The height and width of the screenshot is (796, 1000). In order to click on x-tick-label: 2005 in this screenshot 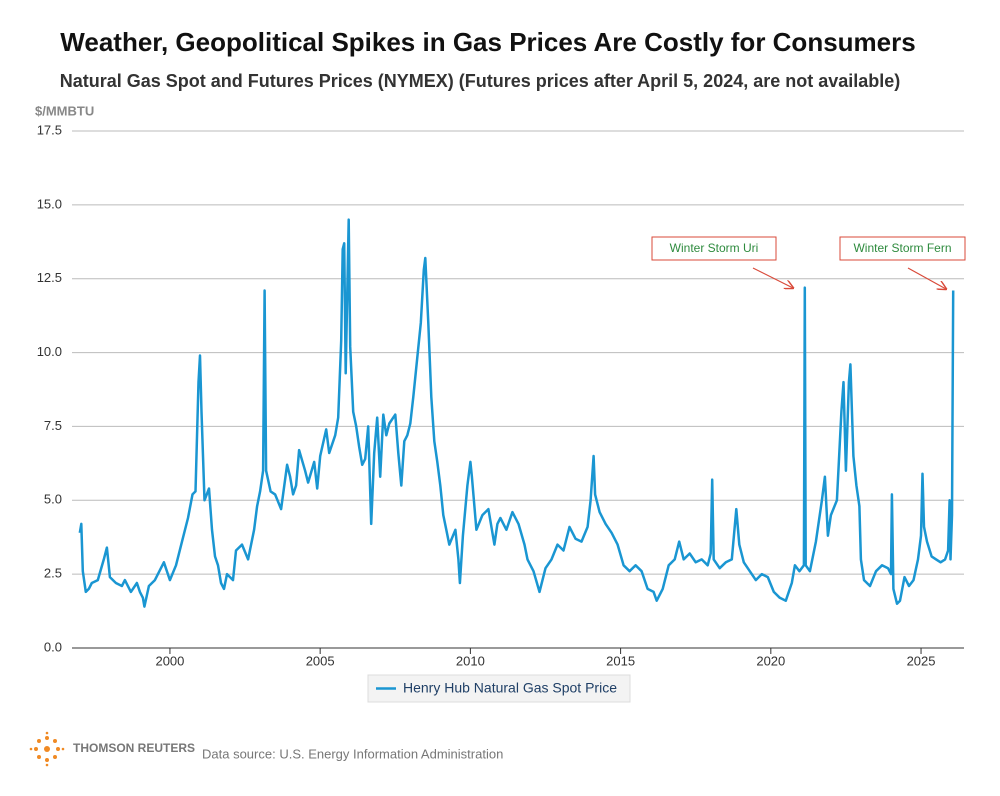, I will do `click(320, 660)`.